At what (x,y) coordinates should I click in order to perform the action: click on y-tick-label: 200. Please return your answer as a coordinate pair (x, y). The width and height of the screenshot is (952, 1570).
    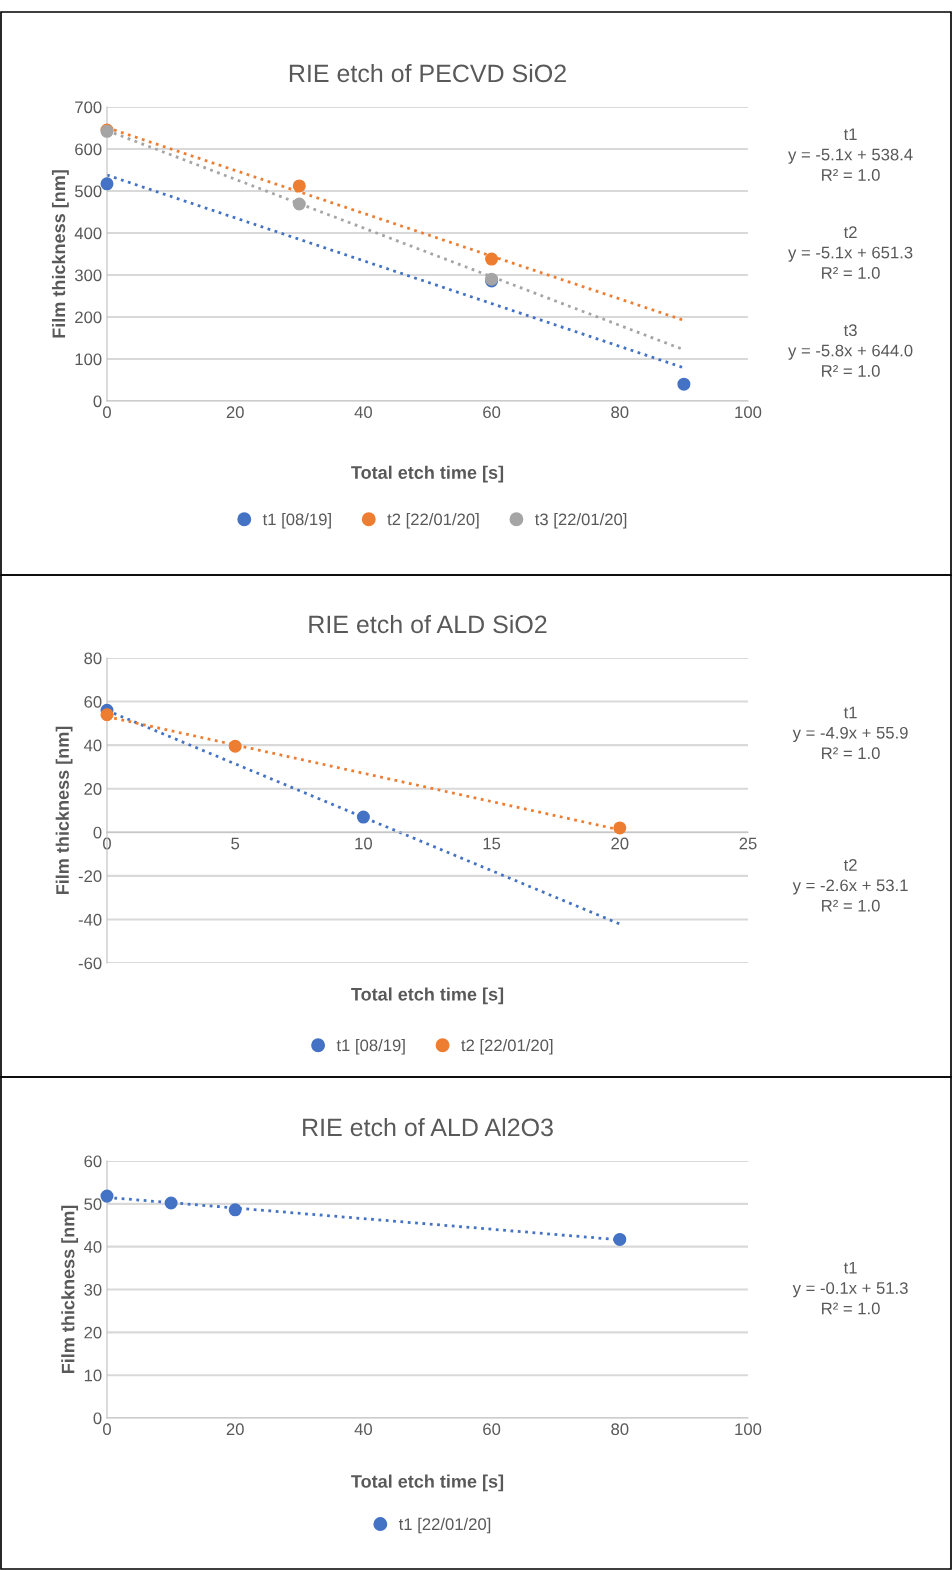
    Looking at the image, I should click on (88, 317).